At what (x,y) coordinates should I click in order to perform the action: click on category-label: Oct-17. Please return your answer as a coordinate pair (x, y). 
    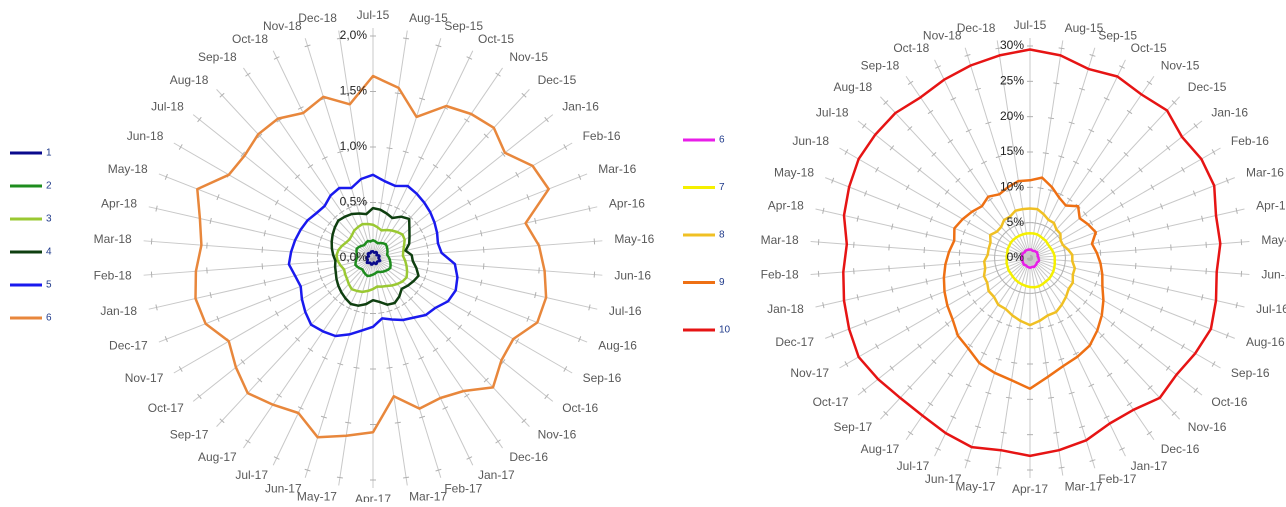
    Looking at the image, I should click on (166, 408).